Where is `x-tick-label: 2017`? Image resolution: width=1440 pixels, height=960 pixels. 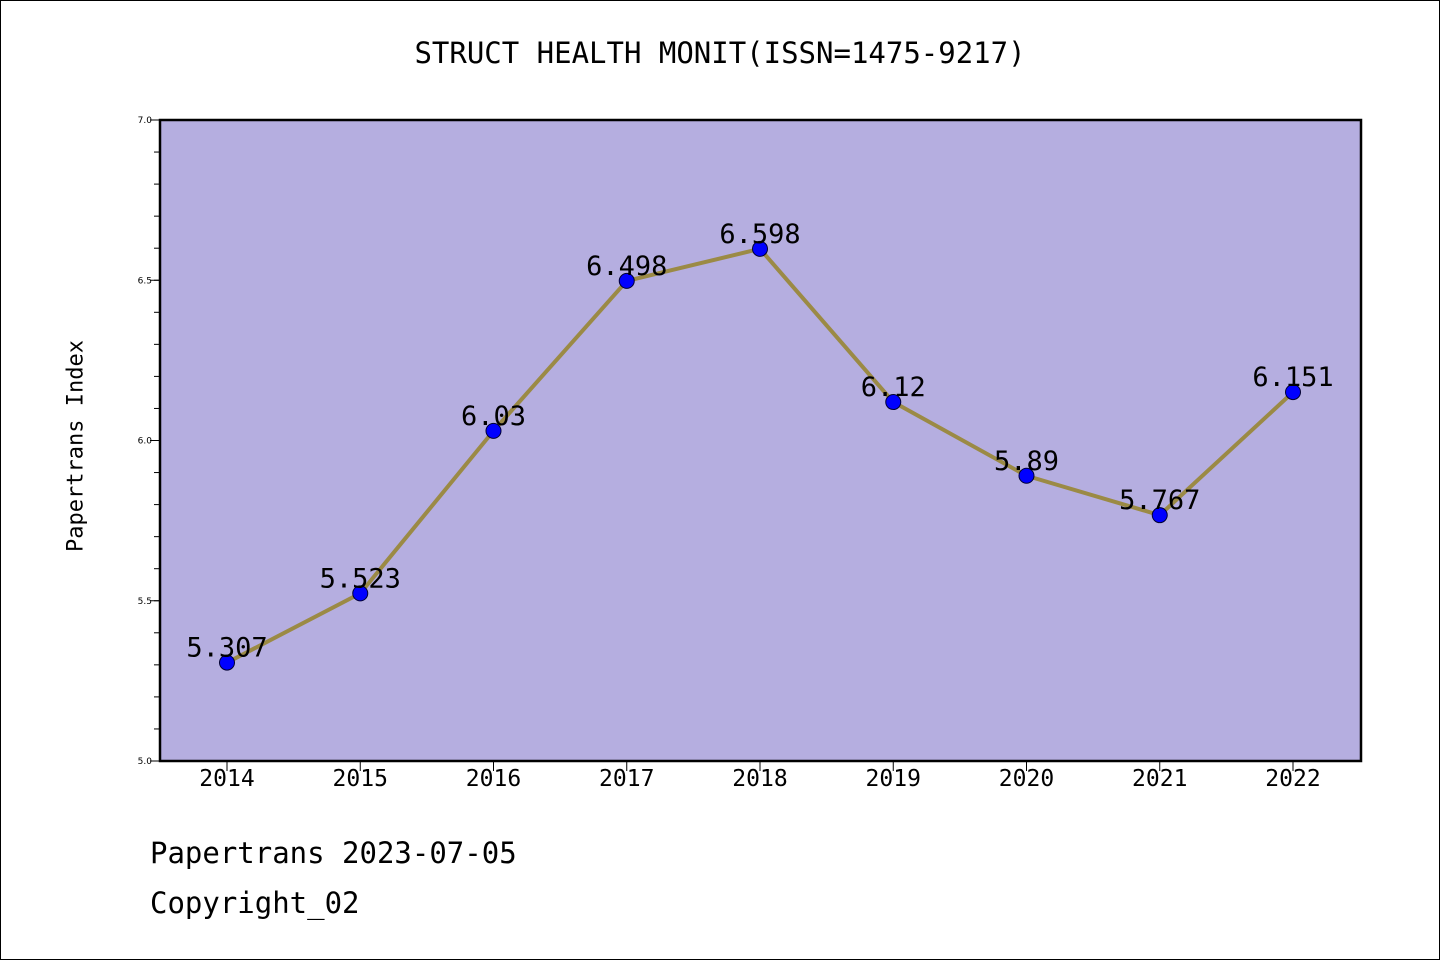
x-tick-label: 2017 is located at coordinates (626, 779).